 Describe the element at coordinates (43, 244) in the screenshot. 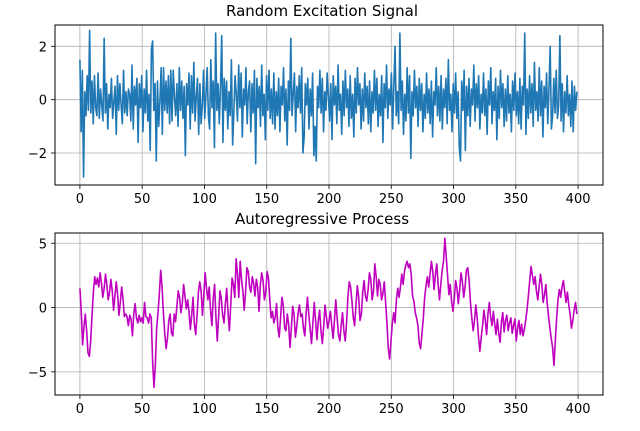

I see `y-tick-label: 5` at that location.